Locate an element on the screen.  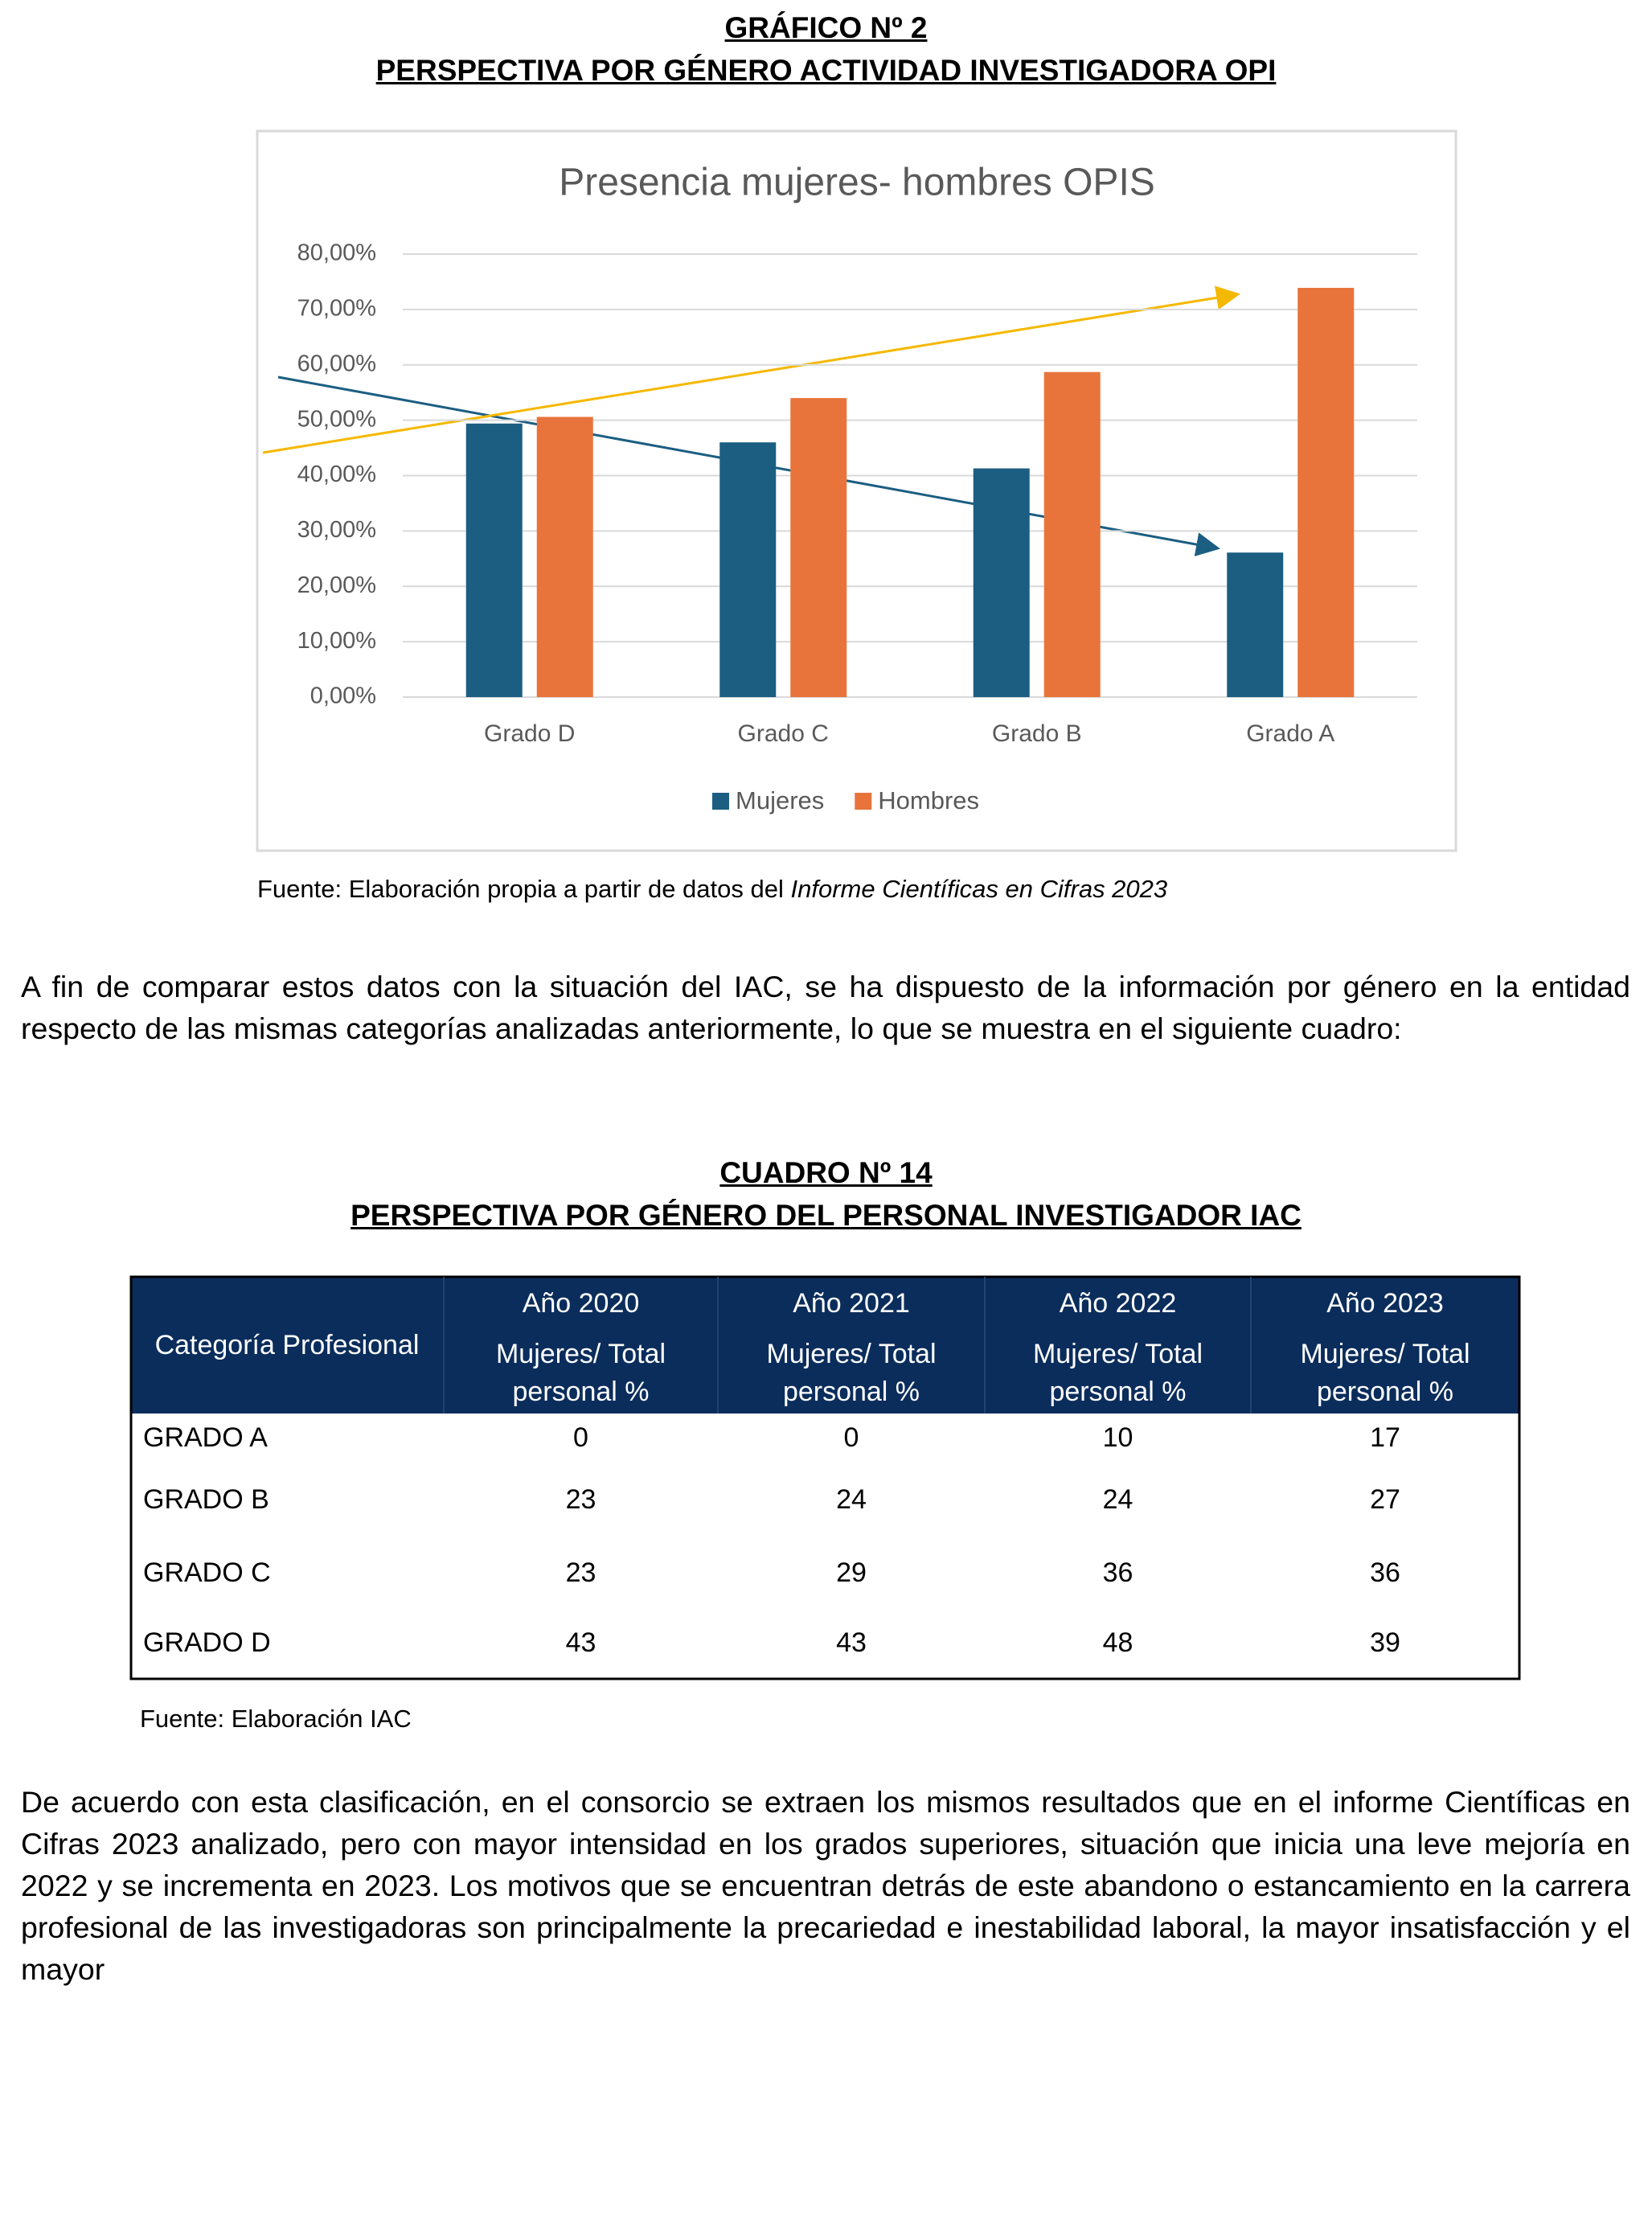
x-tick-label: Grado C is located at coordinates (783, 733).